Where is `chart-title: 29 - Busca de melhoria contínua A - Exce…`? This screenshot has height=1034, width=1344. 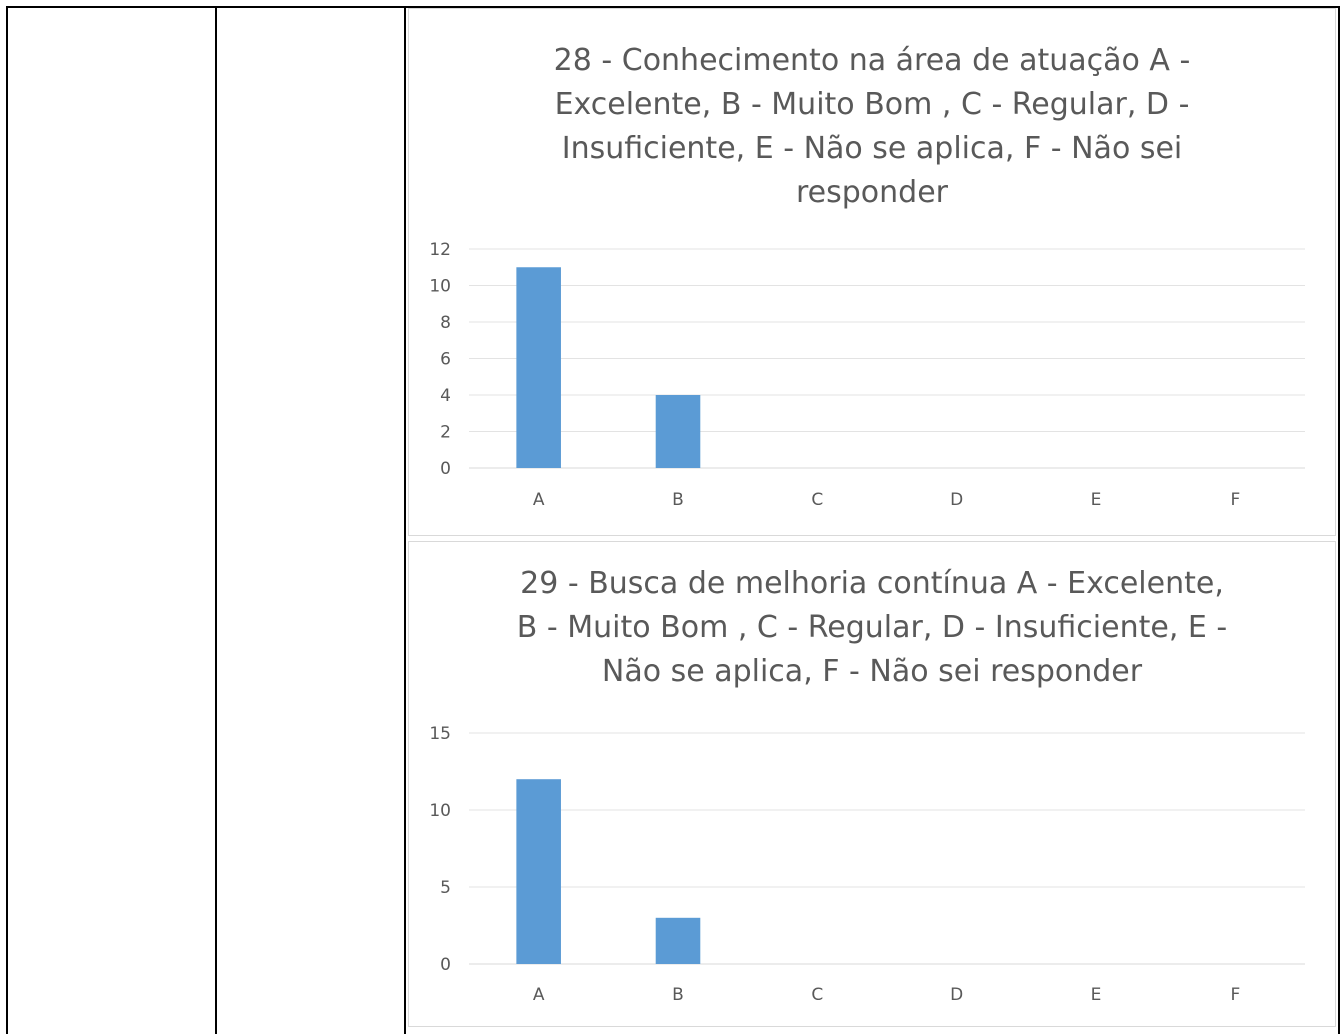 chart-title: 29 - Busca de melhoria contínua A - Exce… is located at coordinates (872, 627).